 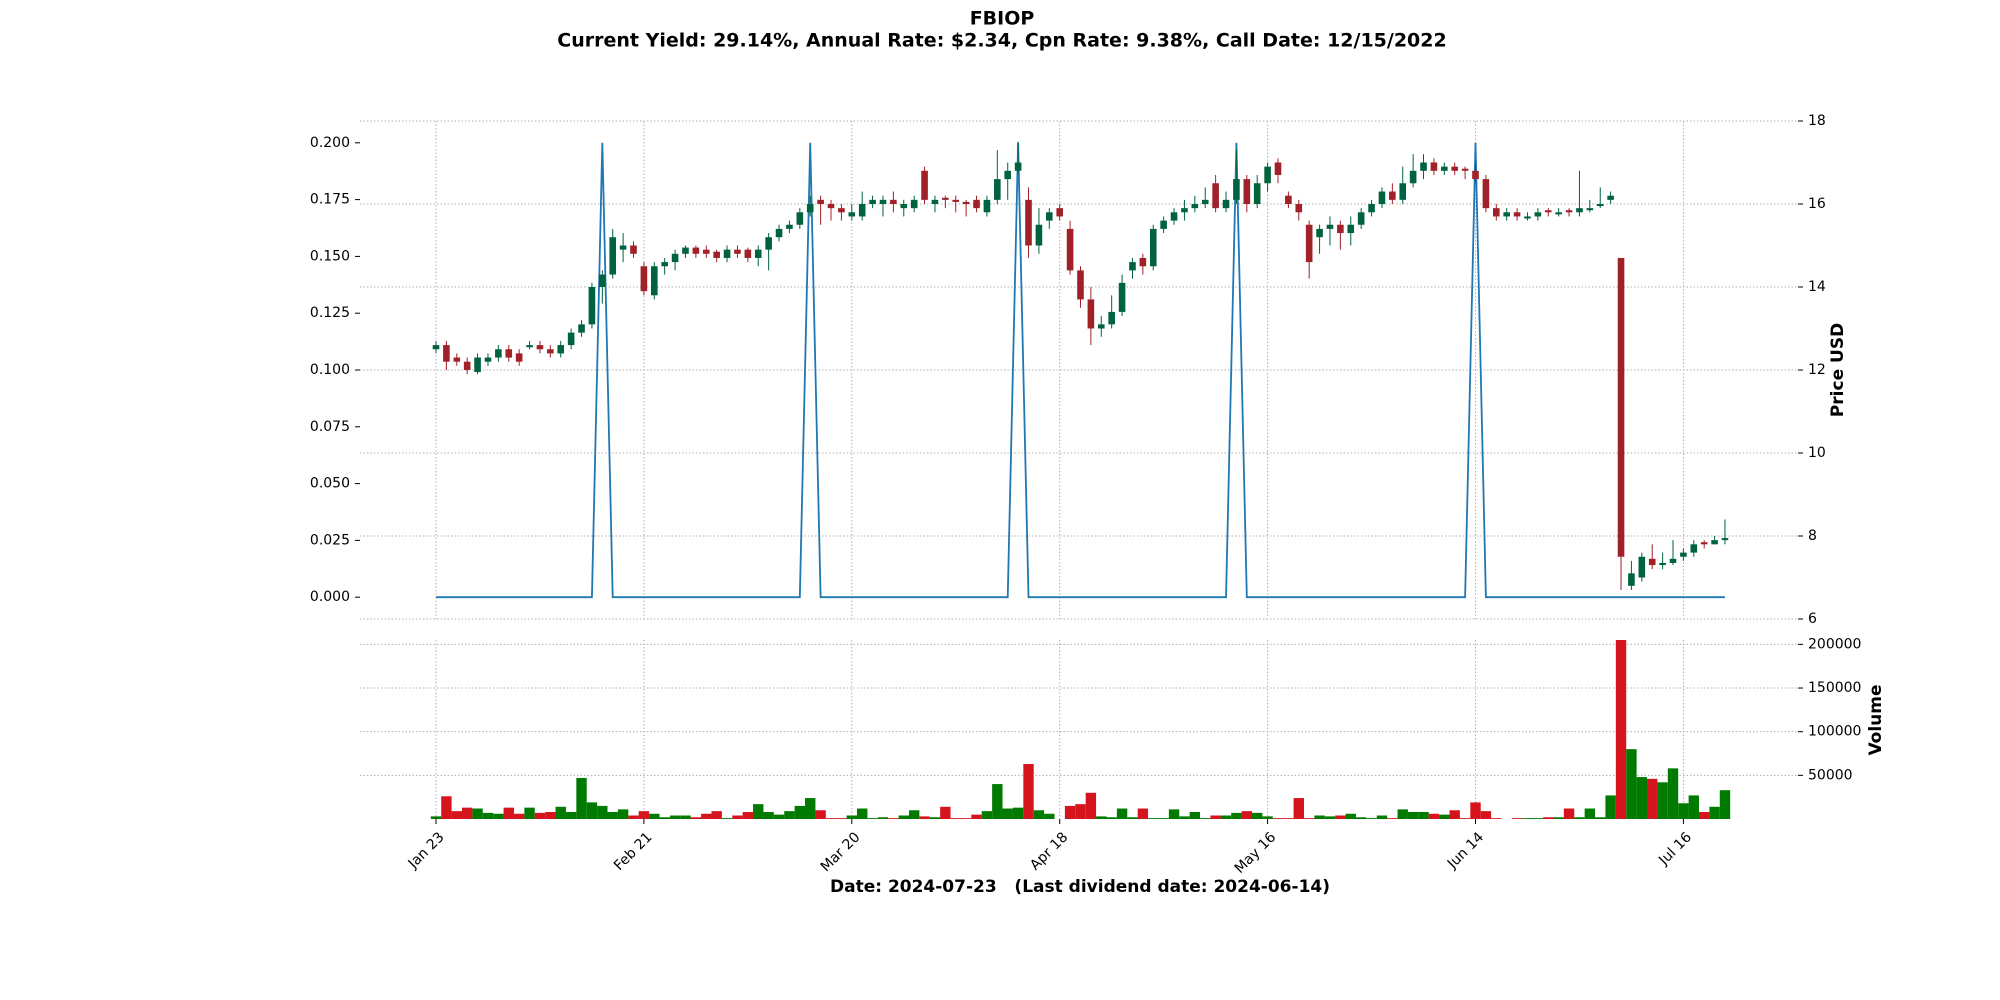 What do you see at coordinates (1838, 370) in the screenshot?
I see `y2-axis-label: Price USD` at bounding box center [1838, 370].